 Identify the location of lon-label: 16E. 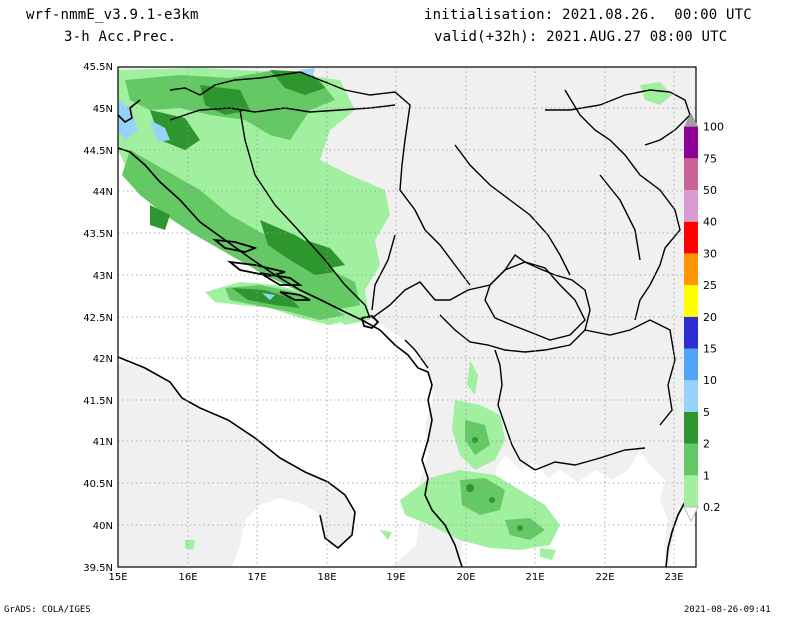
(187, 577).